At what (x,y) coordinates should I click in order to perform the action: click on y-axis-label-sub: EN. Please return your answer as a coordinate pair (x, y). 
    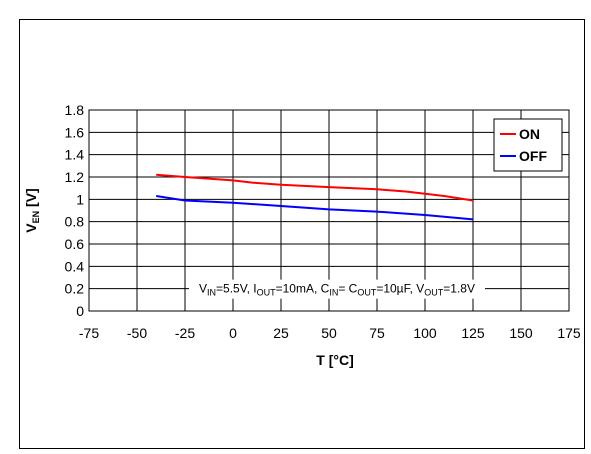
    Looking at the image, I should click on (36, 217).